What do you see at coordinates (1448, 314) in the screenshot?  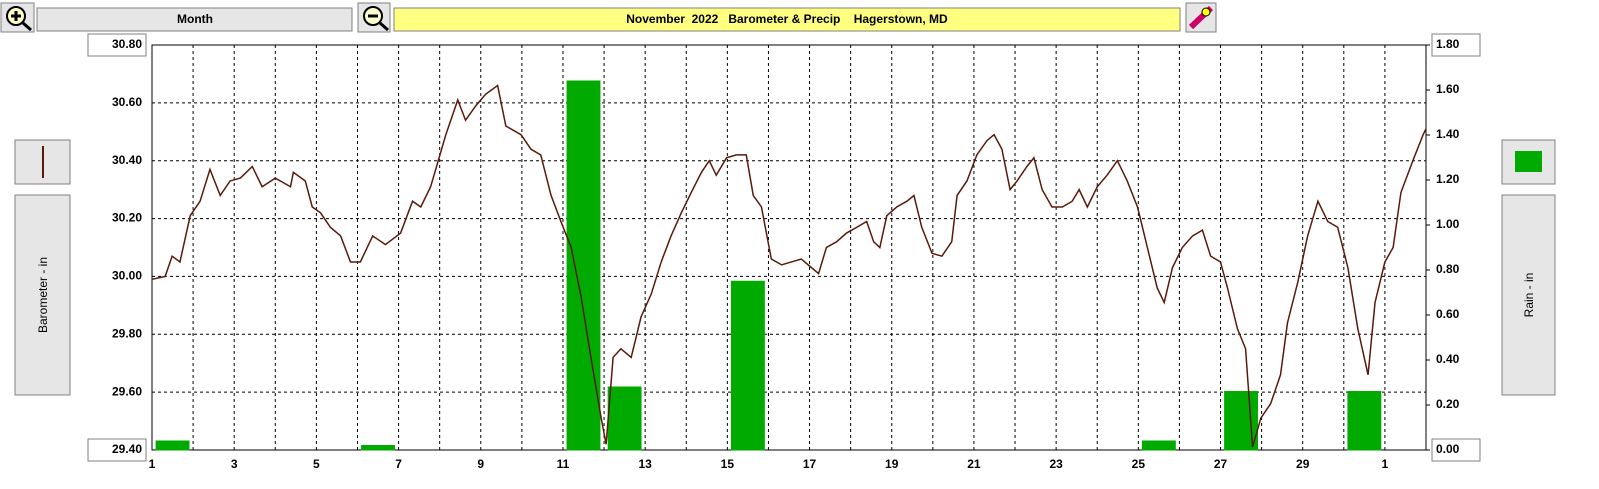 I see `y2-tick-label: 0.60` at bounding box center [1448, 314].